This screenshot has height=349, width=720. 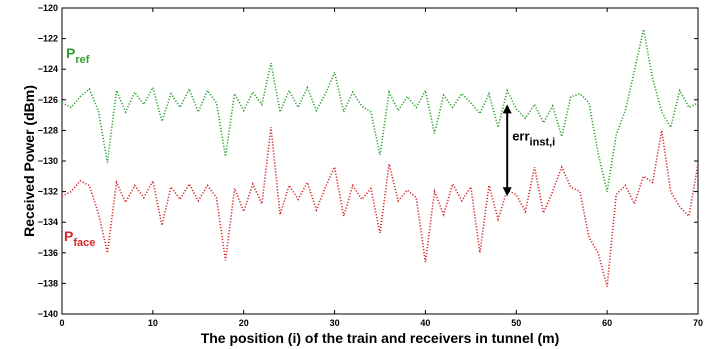 What do you see at coordinates (516, 323) in the screenshot?
I see `x-tick-label: 50` at bounding box center [516, 323].